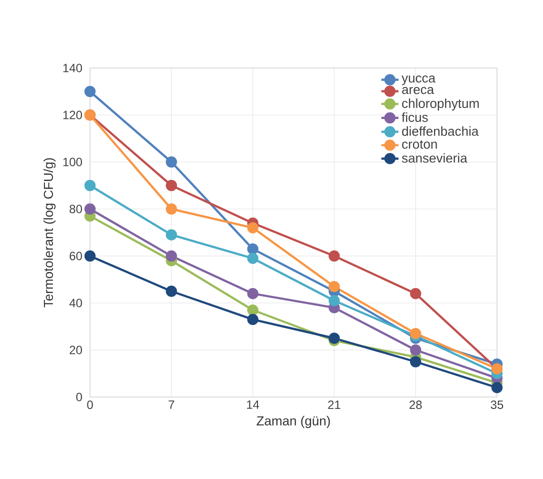 The height and width of the screenshot is (479, 543). Describe the element at coordinates (76, 256) in the screenshot. I see `y-tick-label: 60` at that location.